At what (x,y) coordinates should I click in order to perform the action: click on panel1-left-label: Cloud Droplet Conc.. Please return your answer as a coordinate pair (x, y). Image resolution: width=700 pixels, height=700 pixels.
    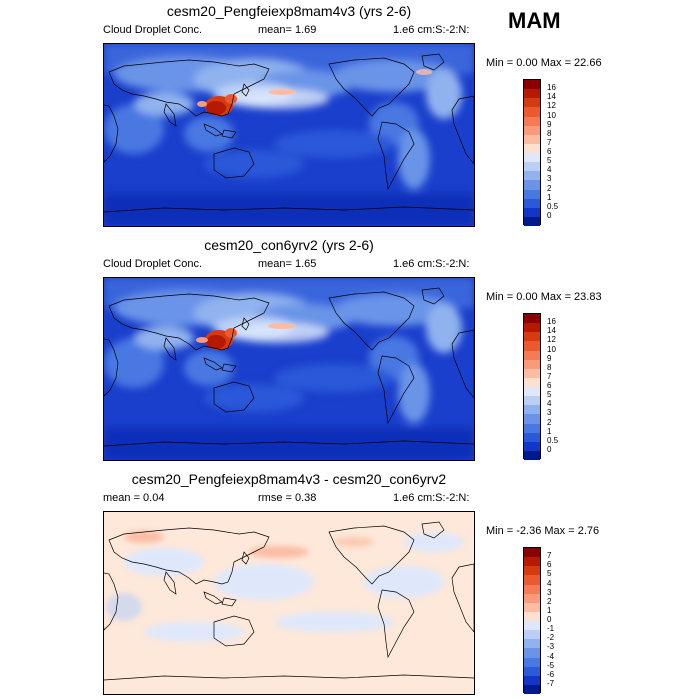
    Looking at the image, I should click on (153, 30).